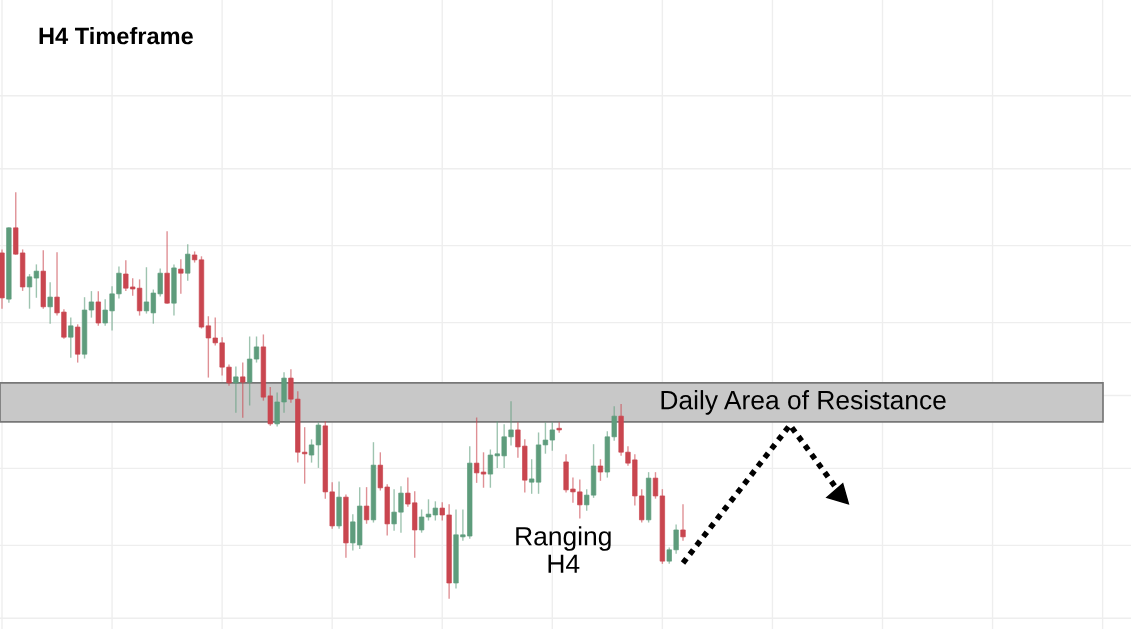 This screenshot has height=629, width=1131. What do you see at coordinates (559, 427) in the screenshot?
I see `candlestick` at bounding box center [559, 427].